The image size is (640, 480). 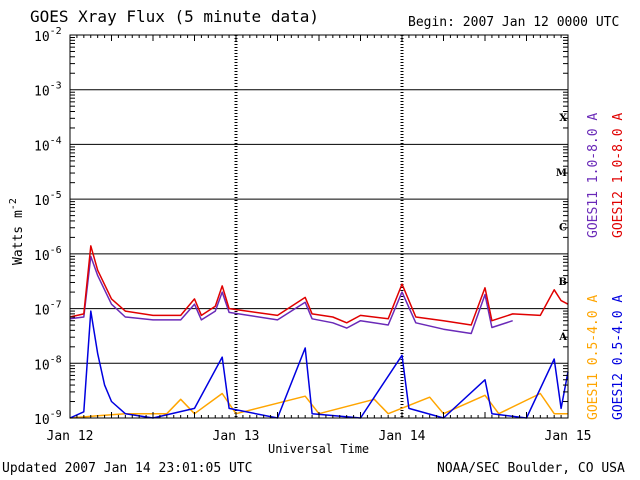 I want to click on x-axis-label: Universal Time, so click(x=319, y=449).